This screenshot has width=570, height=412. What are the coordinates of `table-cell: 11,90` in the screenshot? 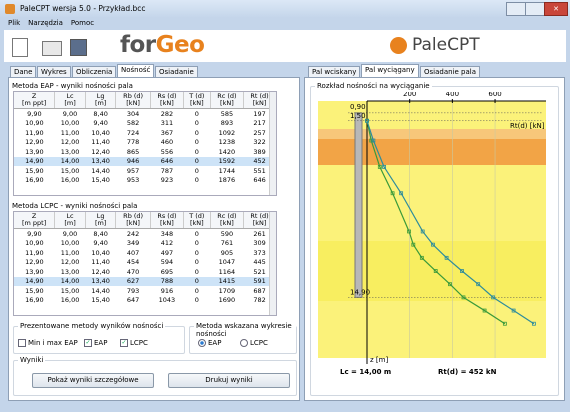 It's located at (34, 252).